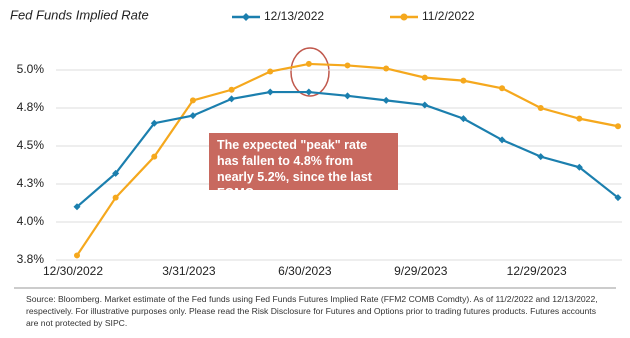 This screenshot has height=338, width=630. Describe the element at coordinates (31, 183) in the screenshot. I see `y-tick-label: 4.3%` at that location.